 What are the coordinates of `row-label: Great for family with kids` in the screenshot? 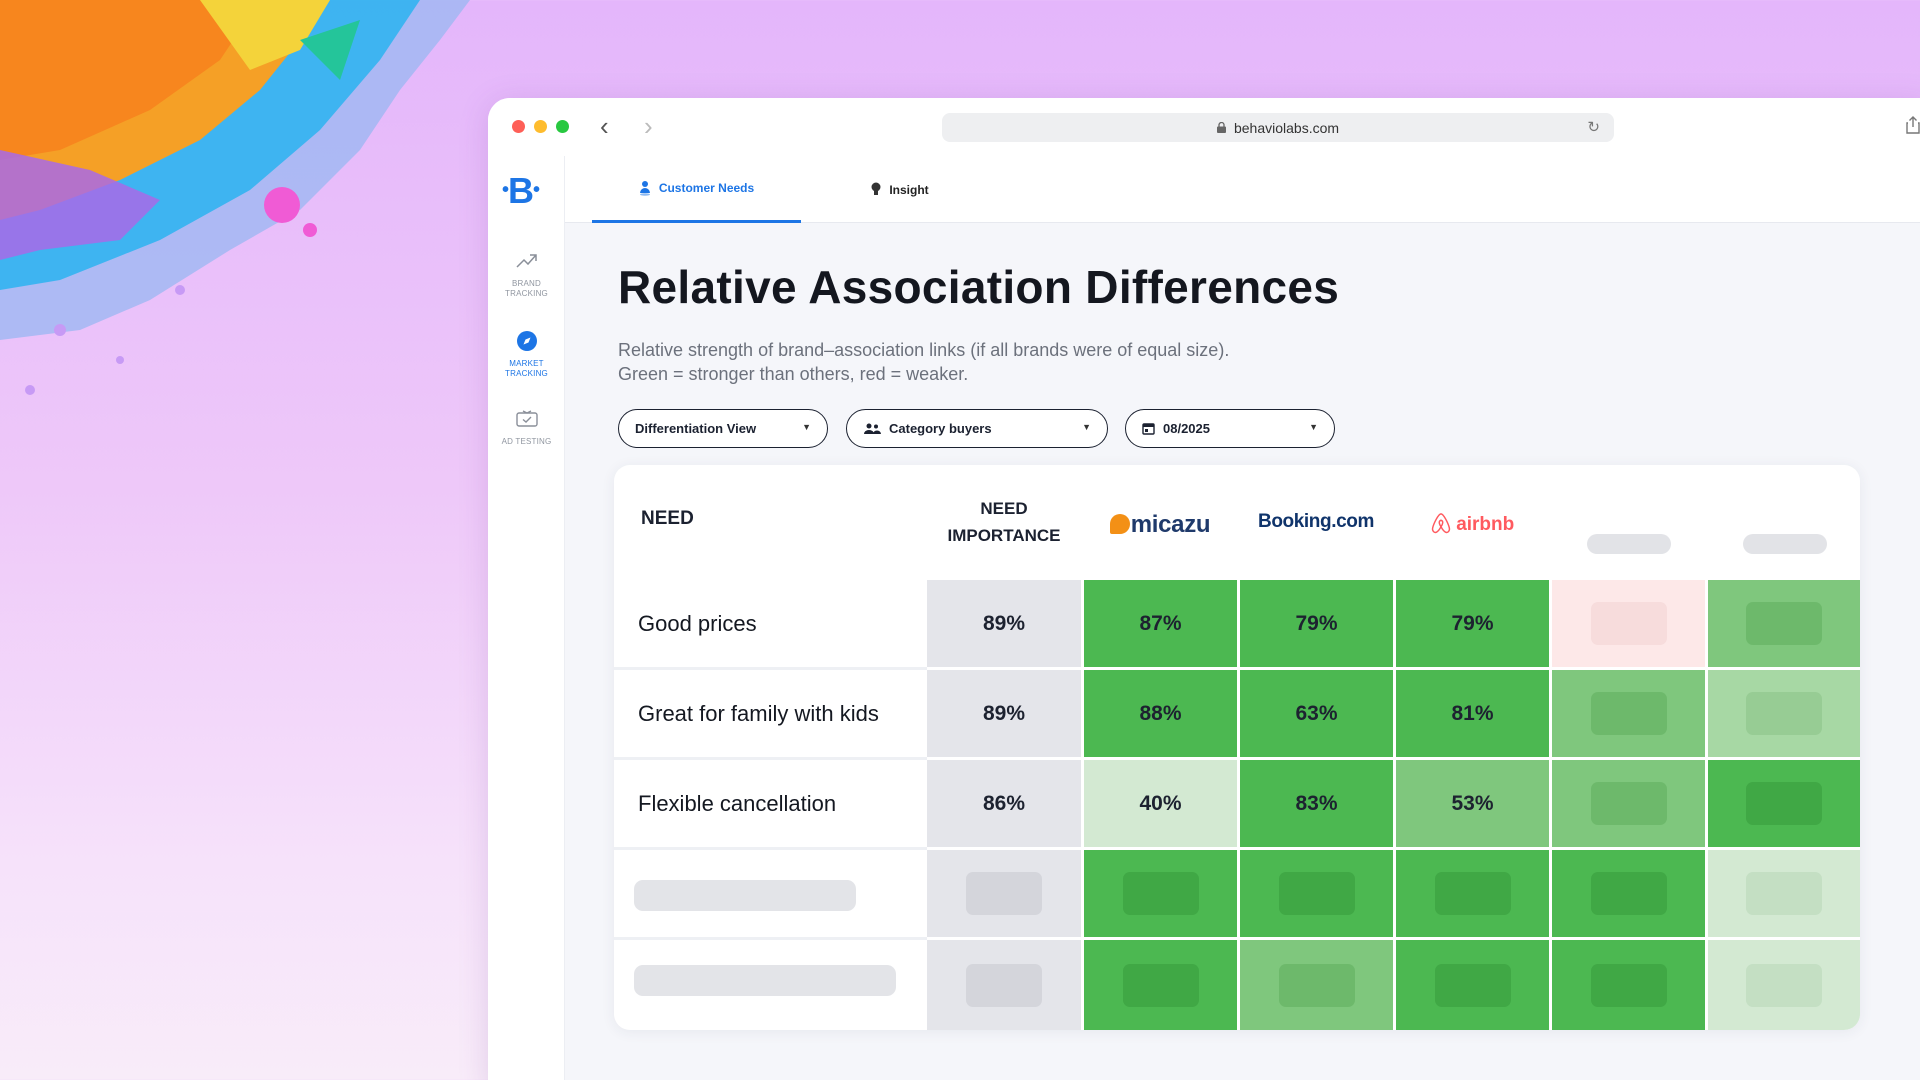 It's located at (758, 713).